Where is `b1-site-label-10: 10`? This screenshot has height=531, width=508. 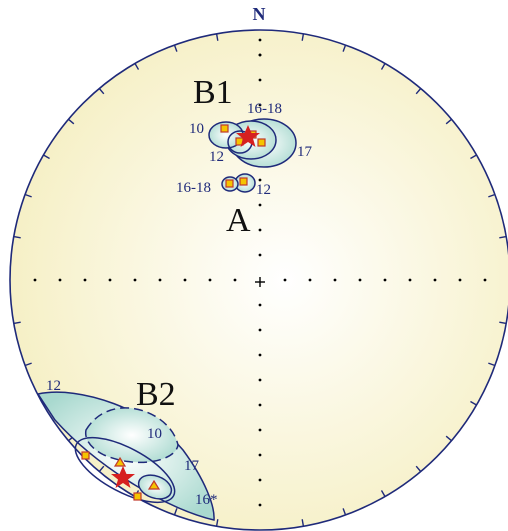
b1-site-label-10: 10 is located at coordinates (196, 129).